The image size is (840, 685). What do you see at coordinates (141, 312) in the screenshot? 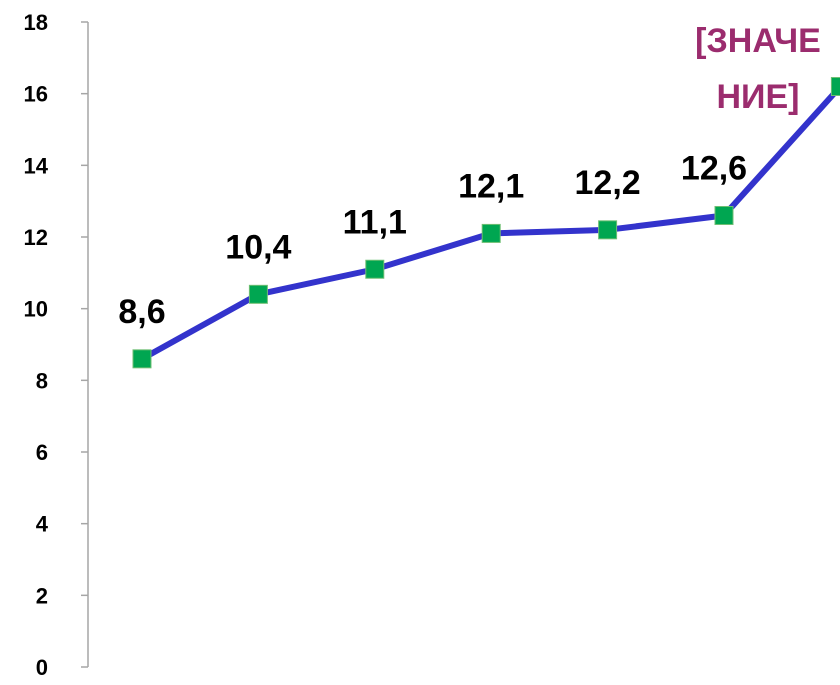
I see `data-label: 8,6` at bounding box center [141, 312].